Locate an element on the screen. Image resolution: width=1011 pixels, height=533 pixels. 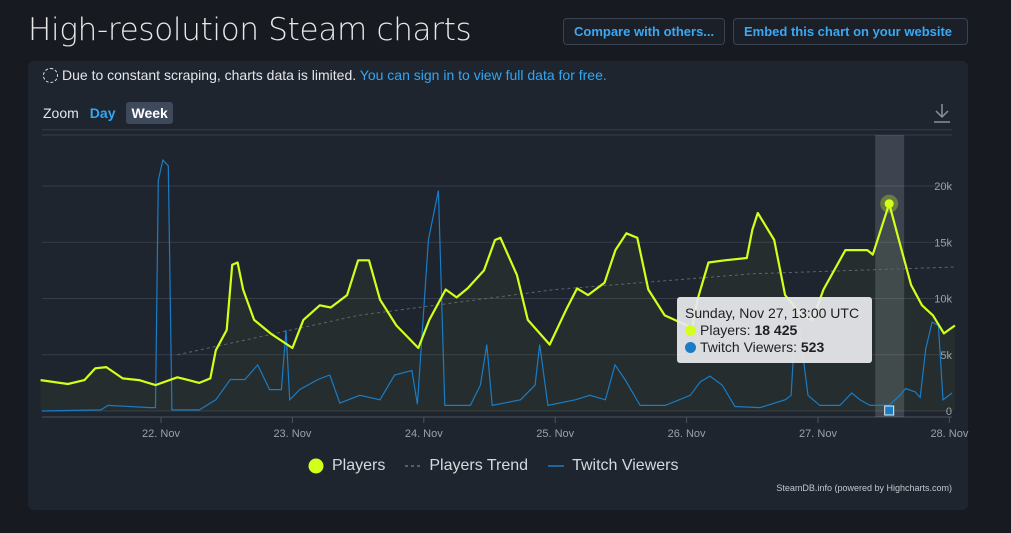
zoom-selector: Zoom Day Week is located at coordinates (108, 113).